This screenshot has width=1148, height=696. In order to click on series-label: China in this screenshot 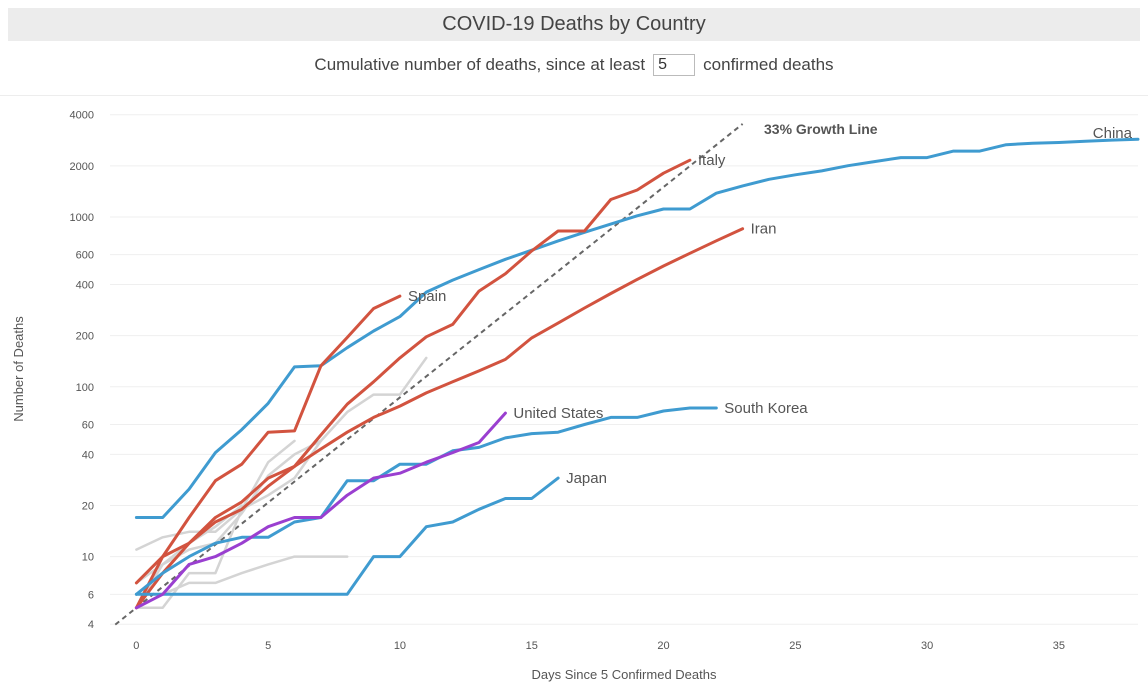, I will do `click(1113, 133)`.